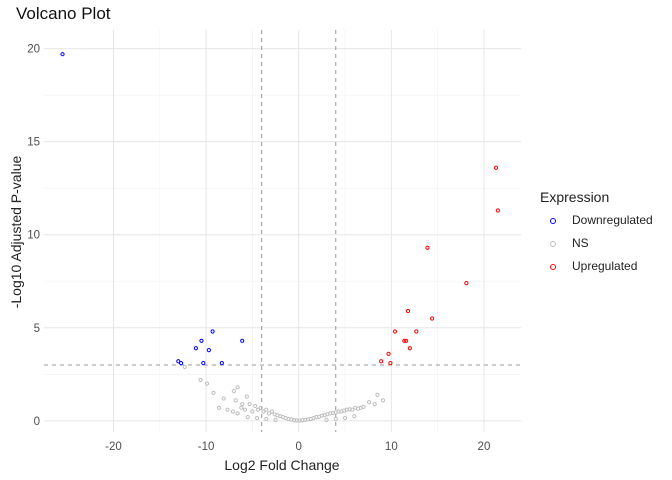  I want to click on x-tick-label: 10, so click(391, 447).